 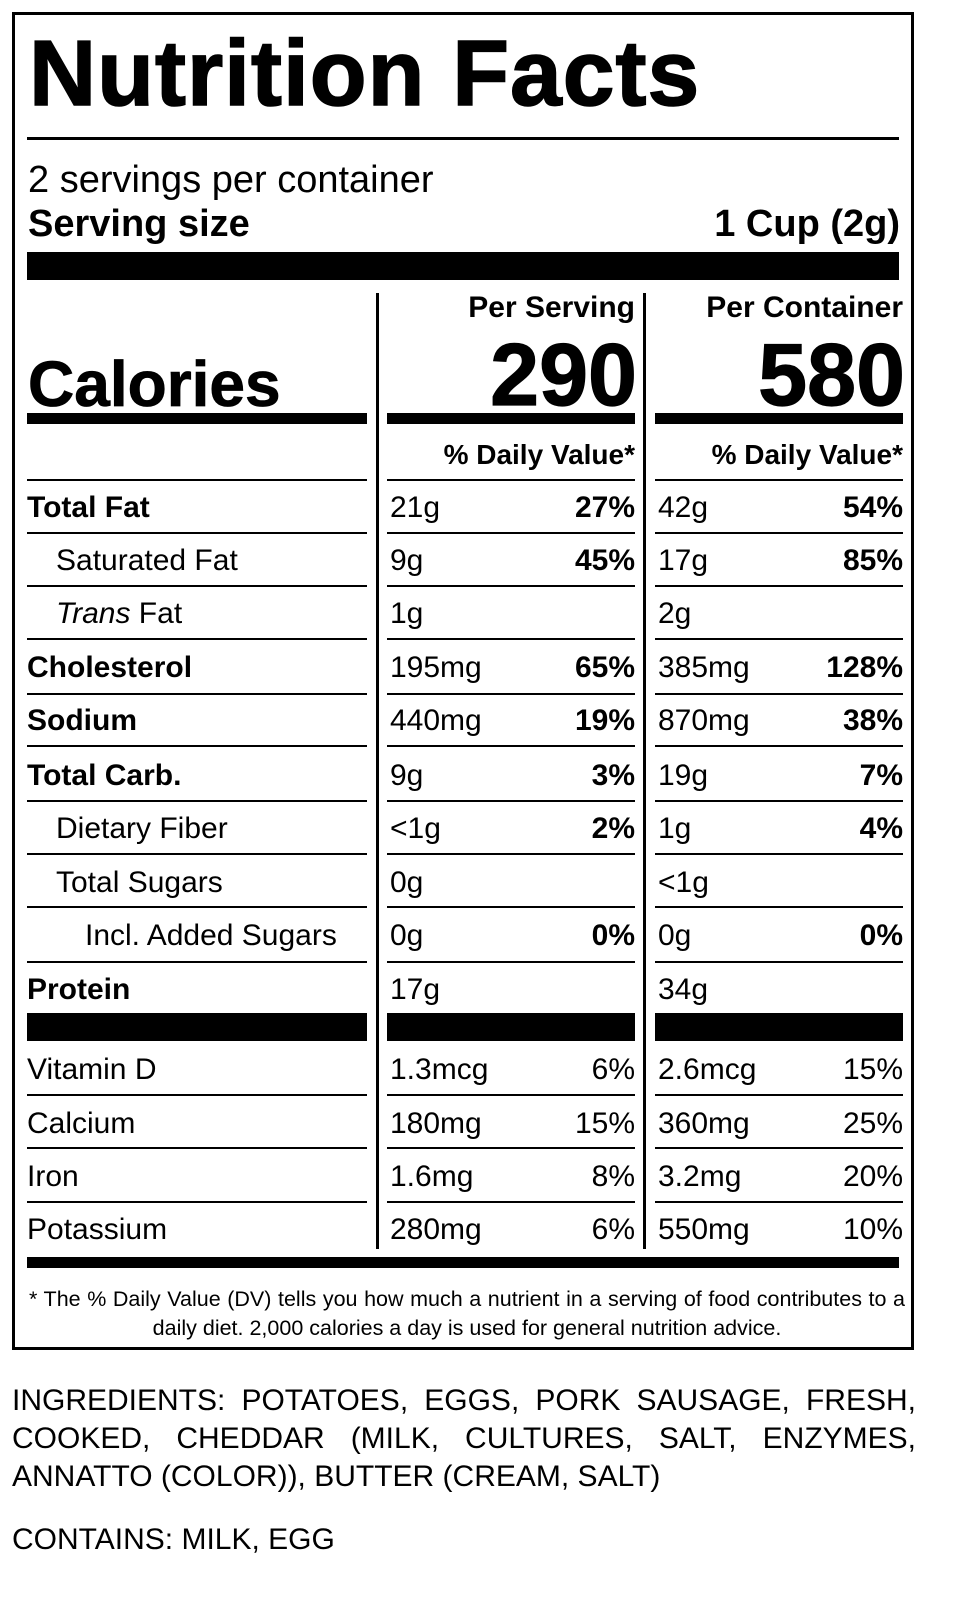 I want to click on nutrient-name: Protein, so click(x=79, y=989).